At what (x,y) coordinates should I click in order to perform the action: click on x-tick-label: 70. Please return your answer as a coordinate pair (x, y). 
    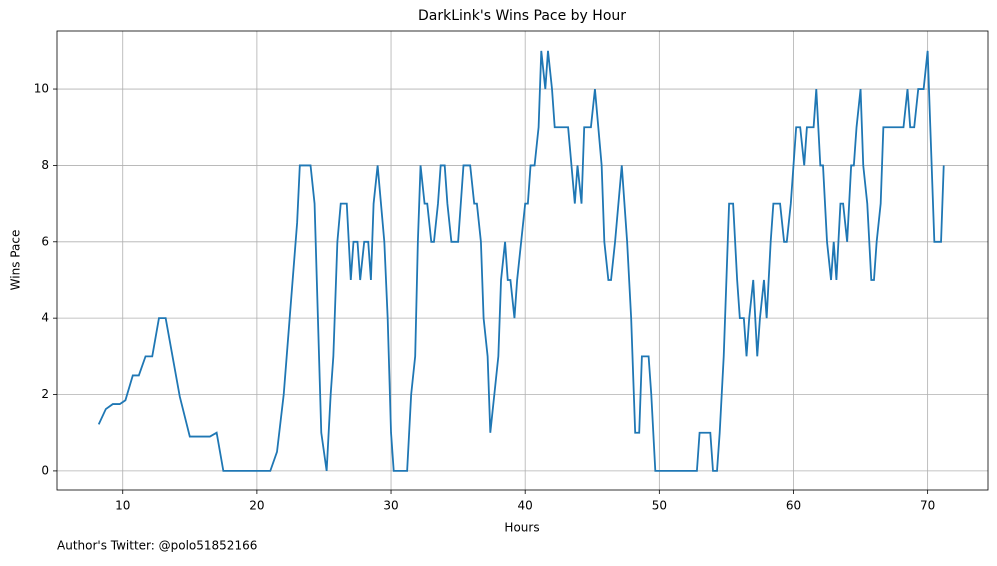
    Looking at the image, I should click on (927, 506).